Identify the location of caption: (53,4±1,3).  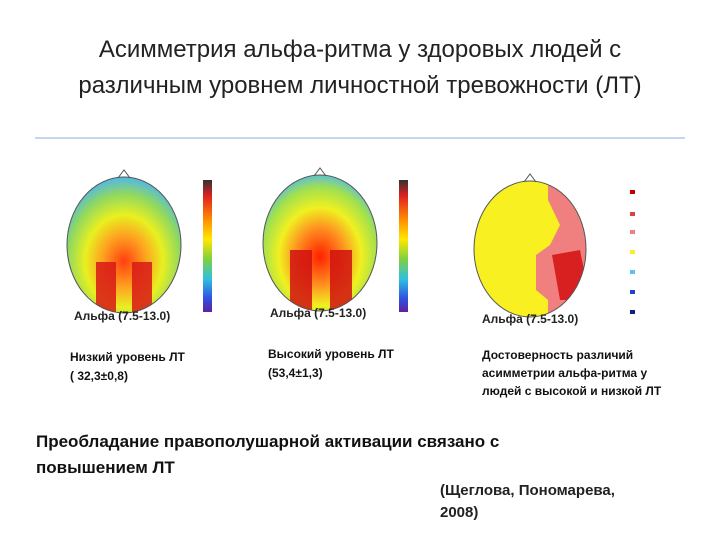
(295, 373).